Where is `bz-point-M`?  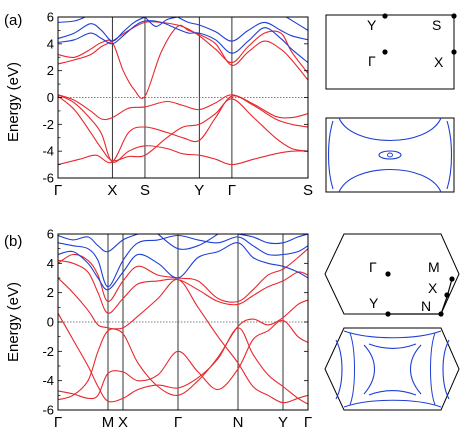 bz-point-M is located at coordinates (452, 279).